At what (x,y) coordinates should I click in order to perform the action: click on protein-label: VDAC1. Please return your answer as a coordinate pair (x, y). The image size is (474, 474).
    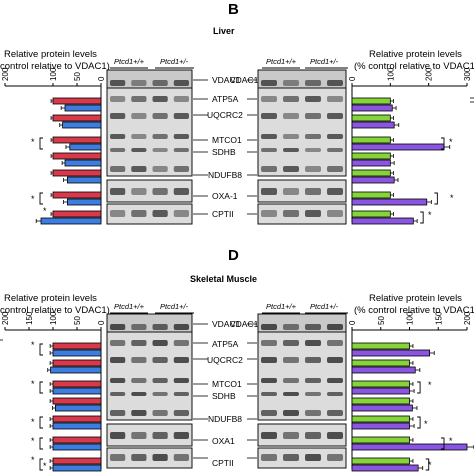
    Looking at the image, I should click on (244, 324).